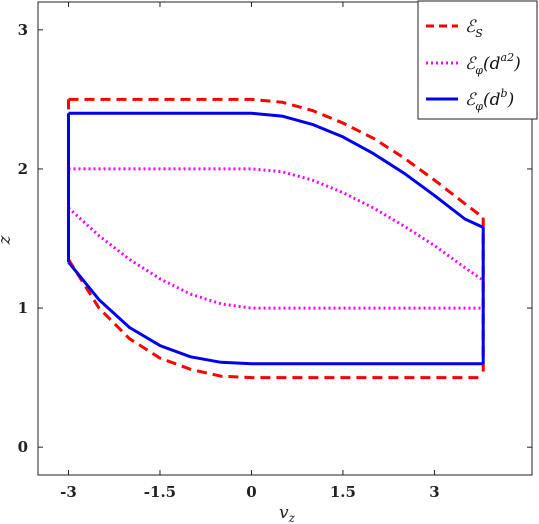  I want to click on x-tick-label: 0, so click(251, 492).